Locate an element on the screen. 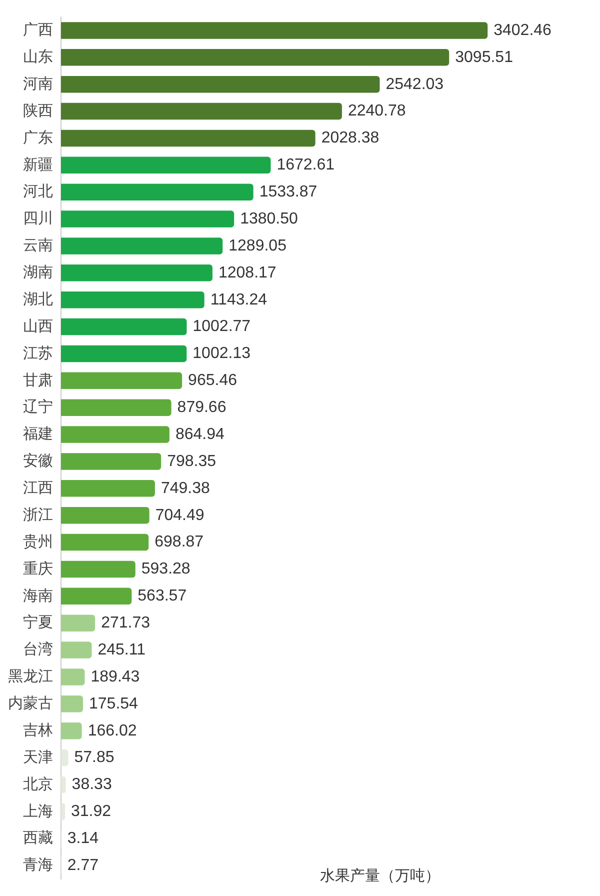 Image resolution: width=600 pixels, height=896 pixels. data-label: 31.92 is located at coordinates (91, 811).